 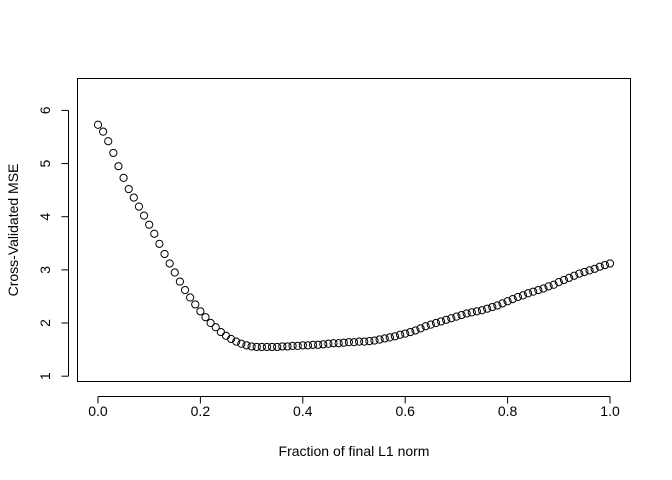 I want to click on y-tick-label: 5, so click(x=45, y=163).